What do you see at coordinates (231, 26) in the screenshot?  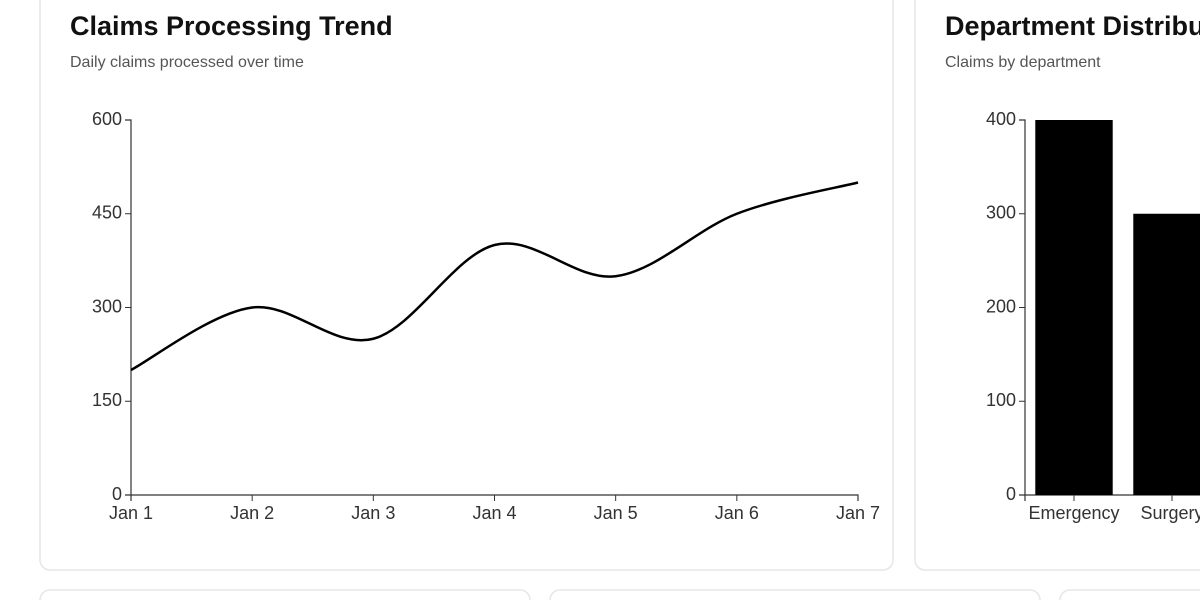 I see `chart-title: Claims Processing Trend` at bounding box center [231, 26].